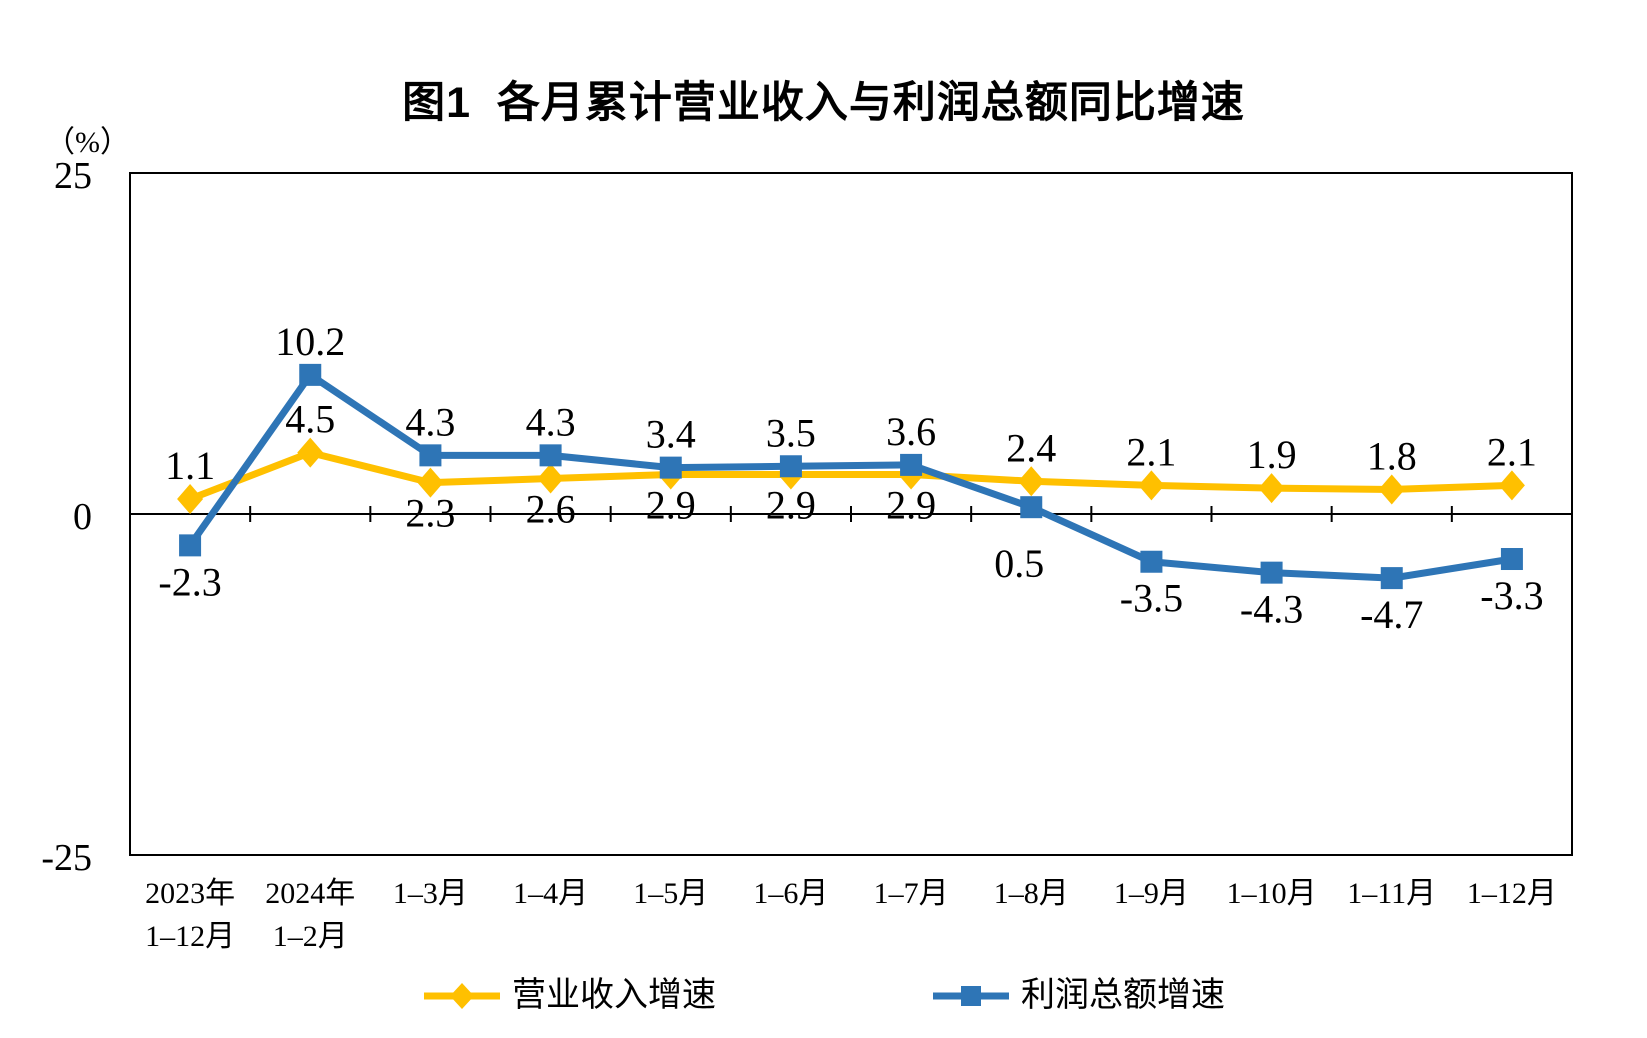  I want to click on x-tick-label: 1–3月, so click(430, 893).